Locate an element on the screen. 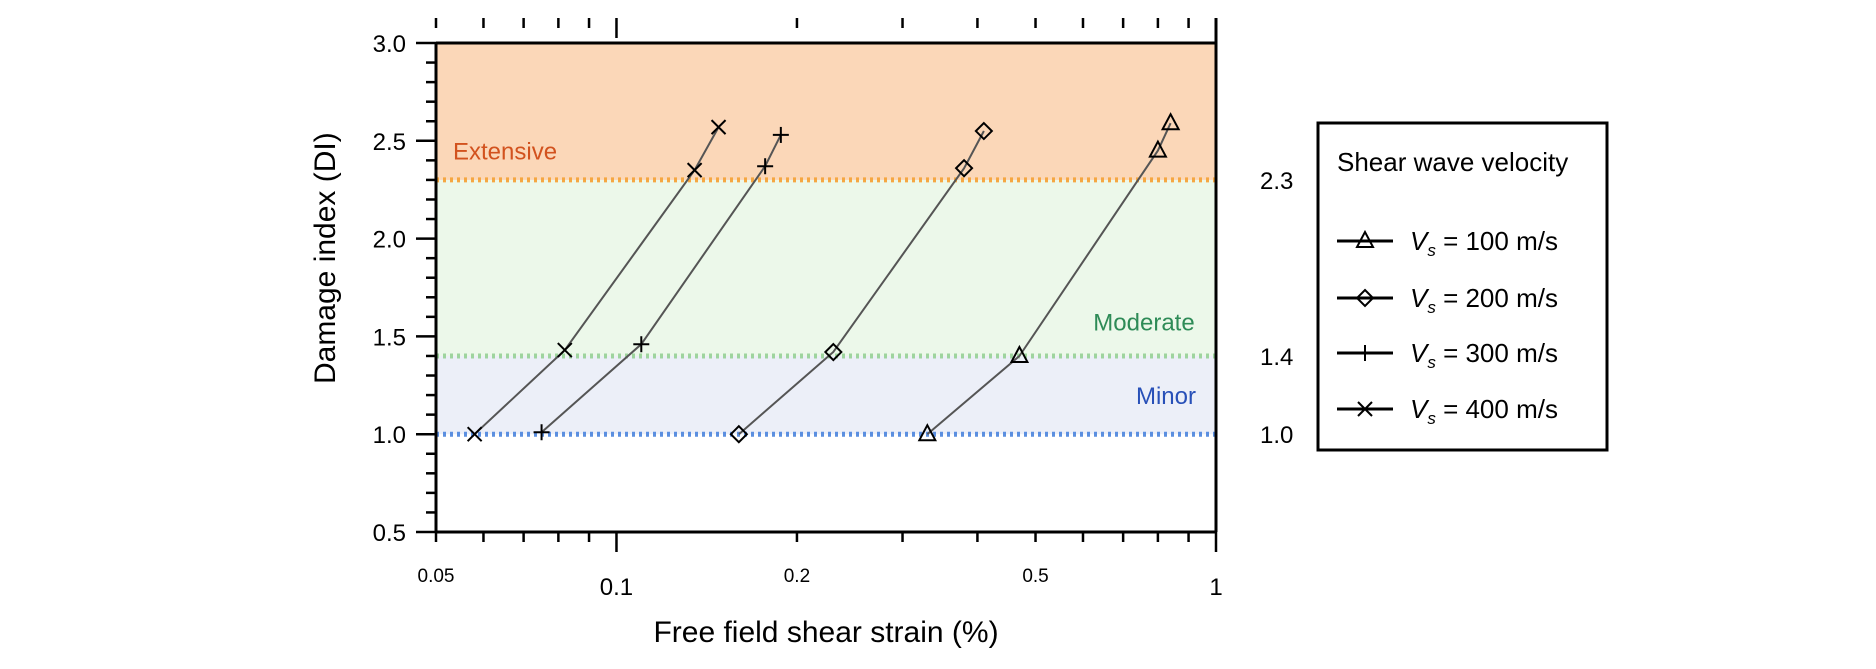  legend-marker-x is located at coordinates (1365, 409).